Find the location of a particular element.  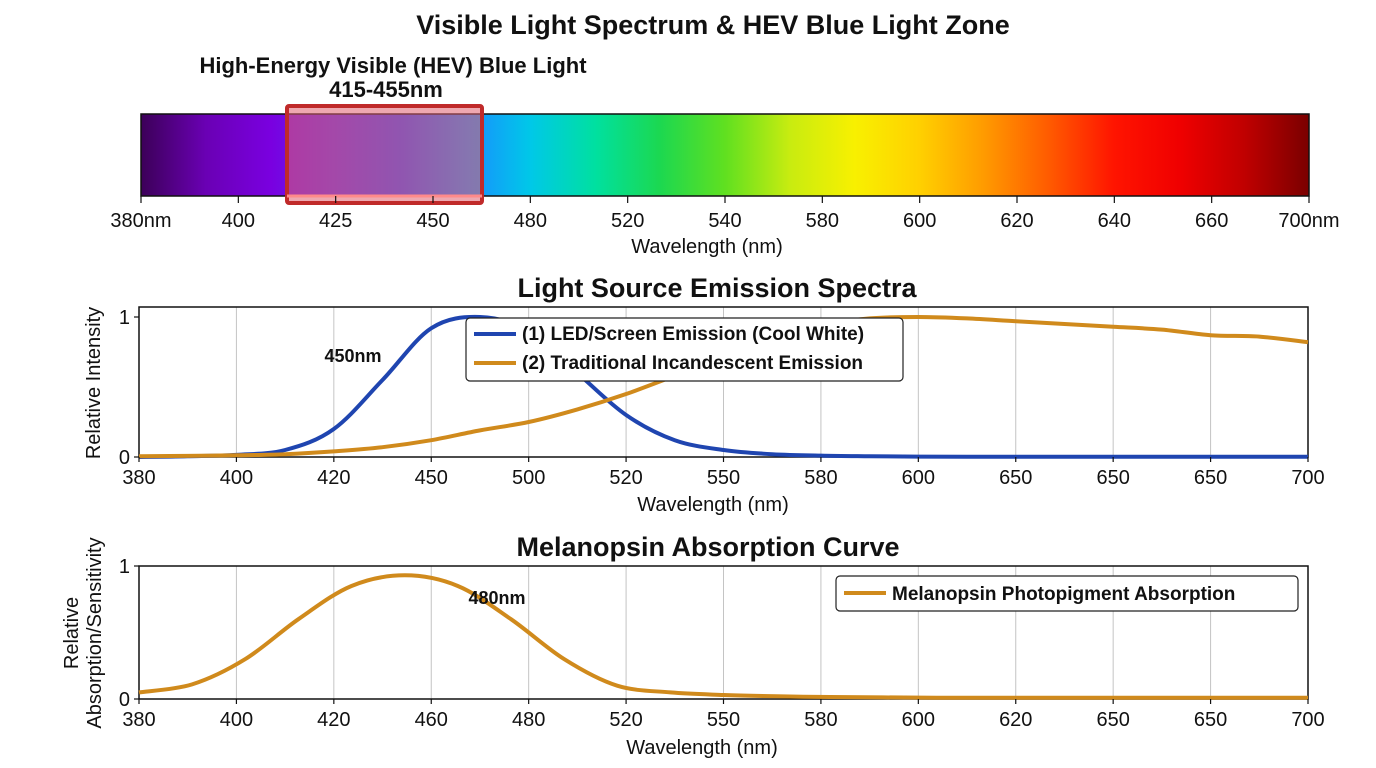

hev-label: High-Energy Visible (HEV) Blue Light is located at coordinates (393, 65).